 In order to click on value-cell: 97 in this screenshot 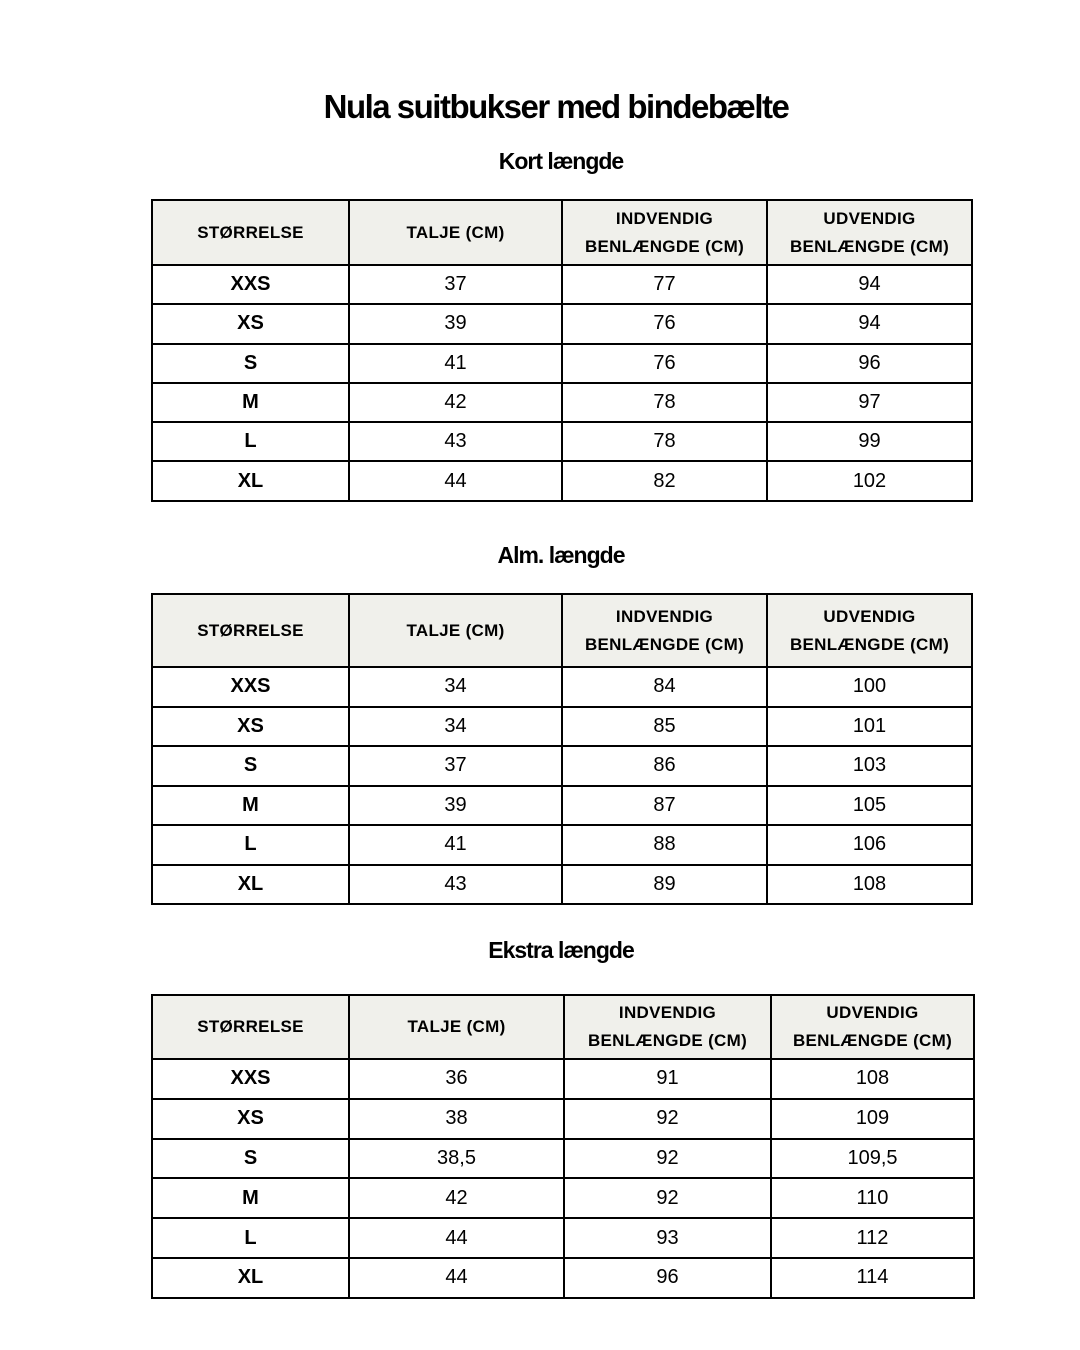, I will do `click(869, 402)`.